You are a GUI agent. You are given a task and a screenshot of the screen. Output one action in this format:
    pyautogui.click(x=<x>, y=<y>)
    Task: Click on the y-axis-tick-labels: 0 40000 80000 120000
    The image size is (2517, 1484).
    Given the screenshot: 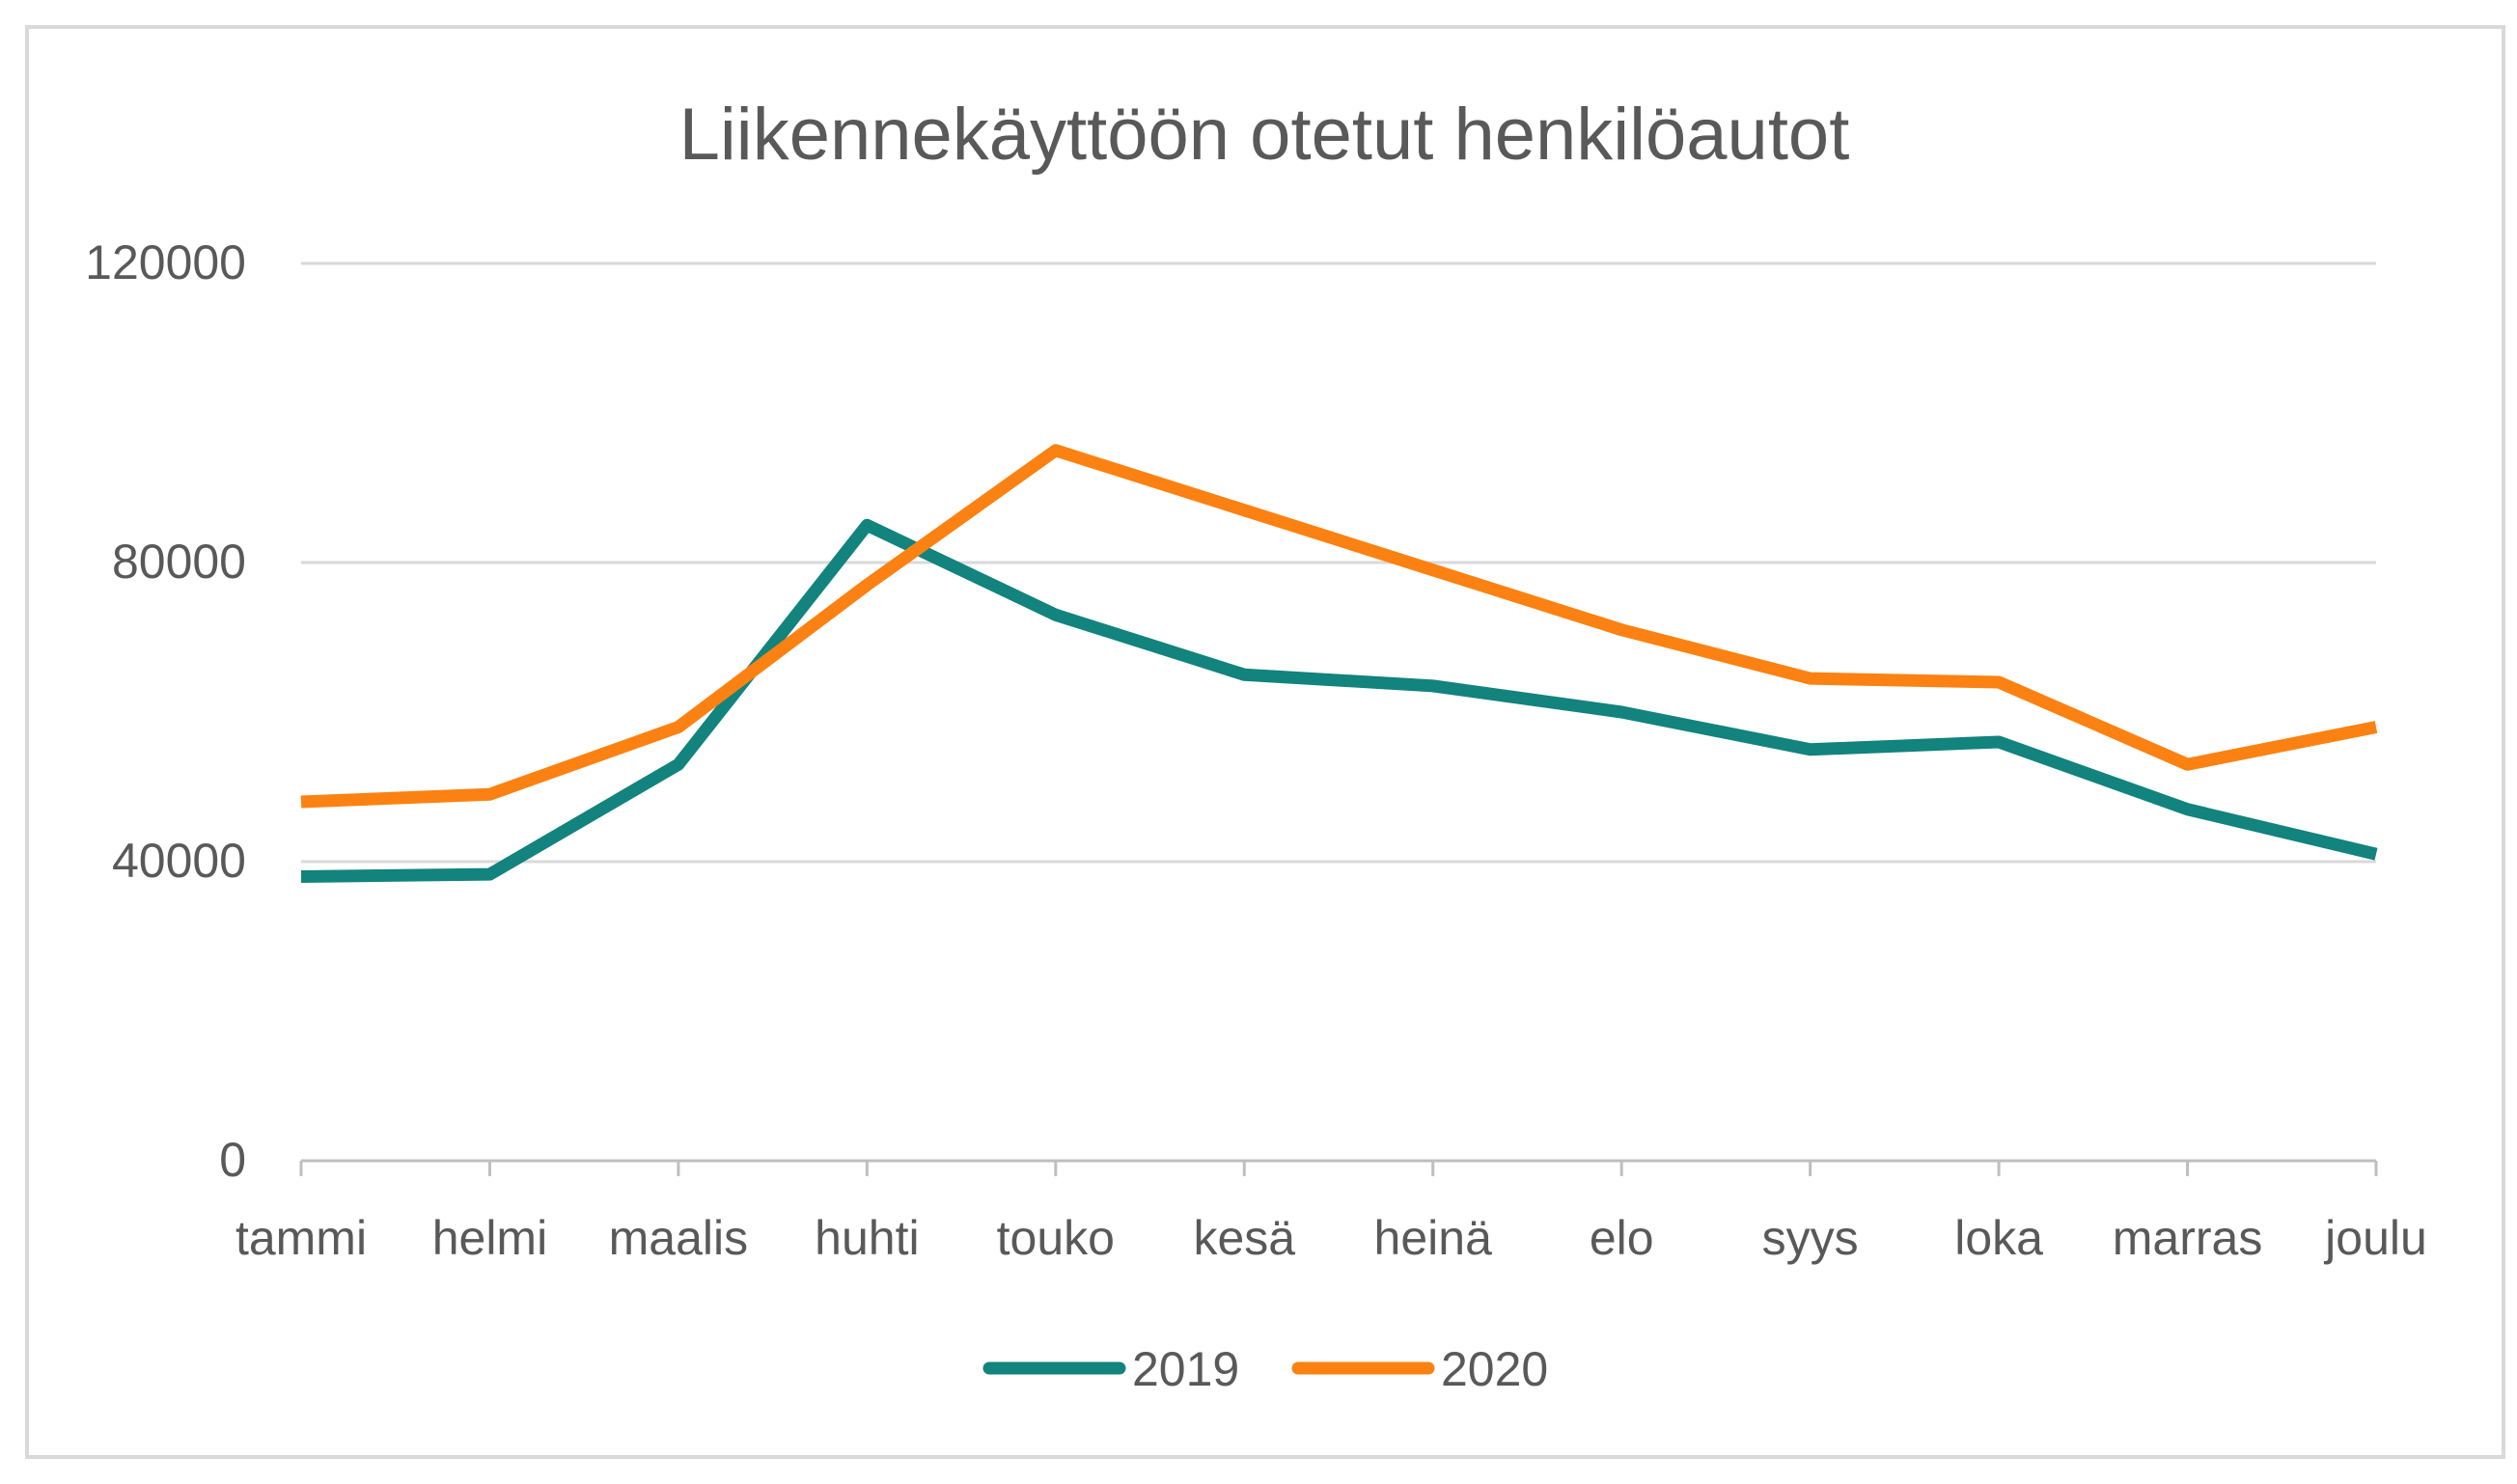 What is the action you would take?
    pyautogui.click(x=165, y=711)
    